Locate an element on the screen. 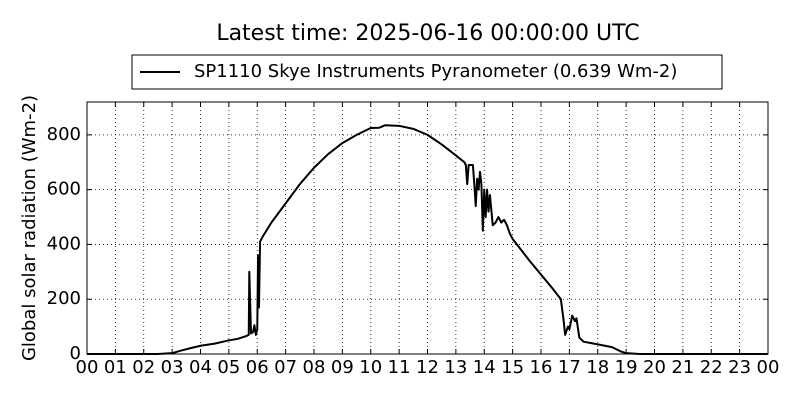  x-tick-label: 03 is located at coordinates (172, 367).